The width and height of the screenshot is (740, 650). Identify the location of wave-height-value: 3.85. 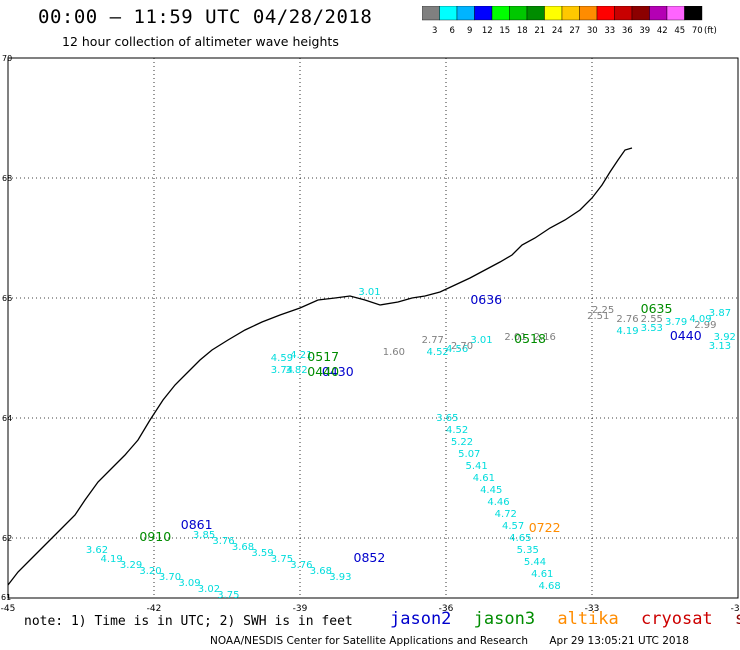
(204, 535).